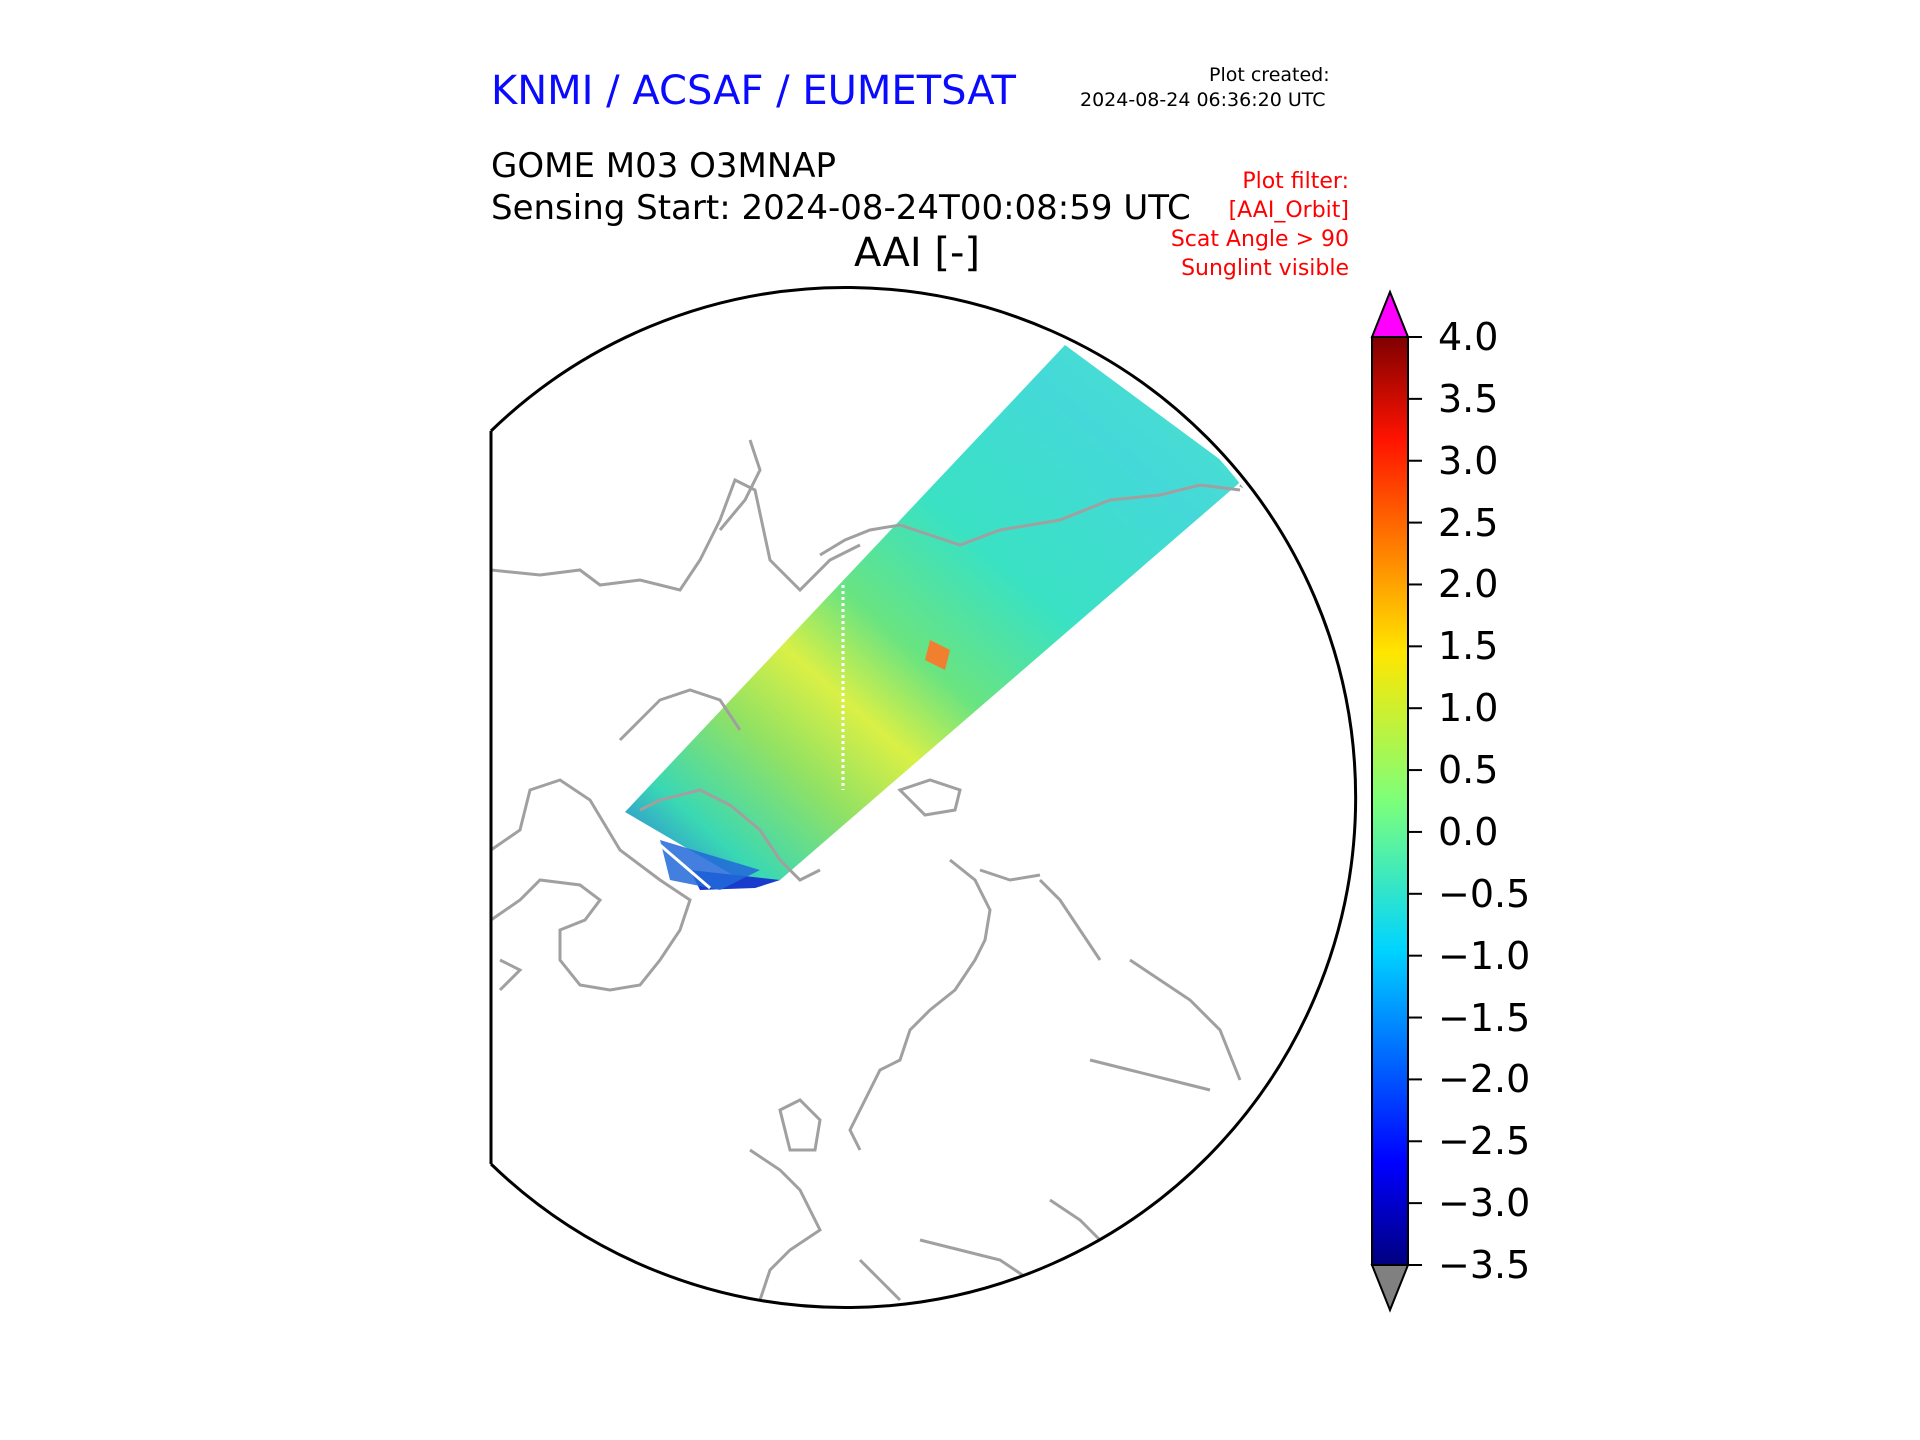 The width and height of the screenshot is (1920, 1440). What do you see at coordinates (1468, 398) in the screenshot?
I see `colorbar-tick-label: 3.5` at bounding box center [1468, 398].